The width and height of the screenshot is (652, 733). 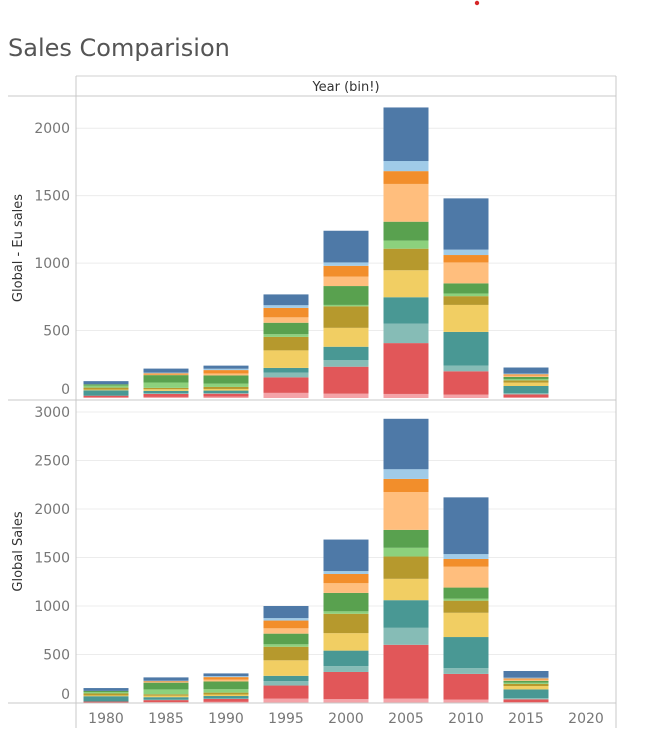 I want to click on y-tick-label: 3000, so click(x=52, y=413).